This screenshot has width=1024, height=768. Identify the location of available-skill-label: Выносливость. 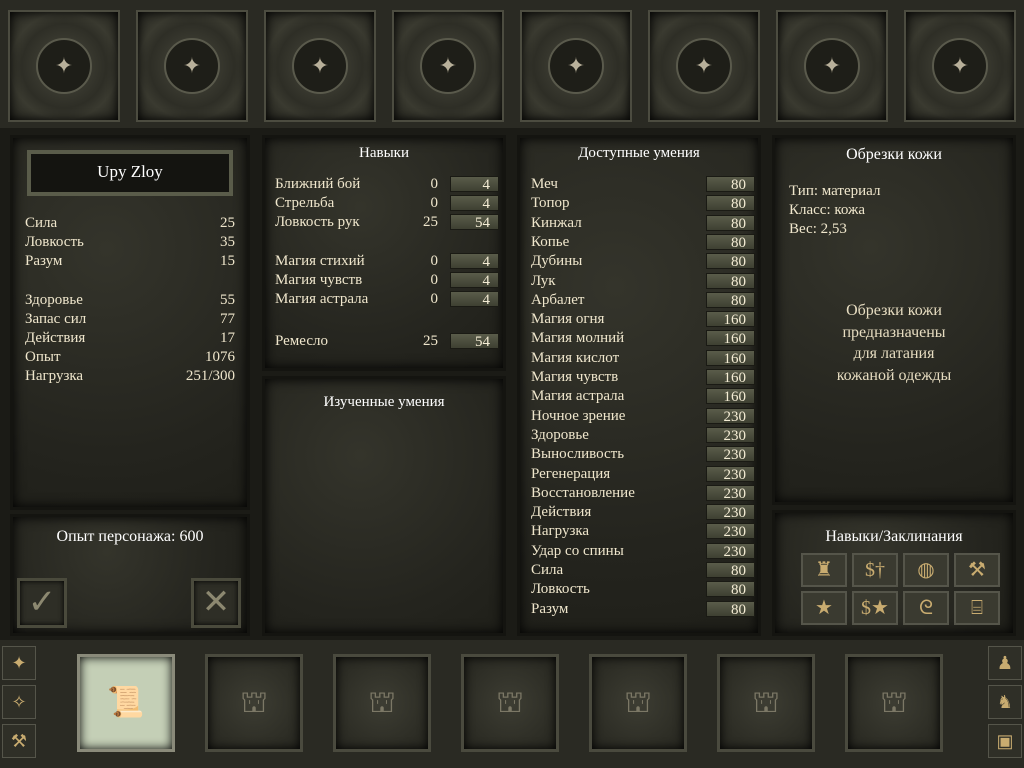
(578, 454).